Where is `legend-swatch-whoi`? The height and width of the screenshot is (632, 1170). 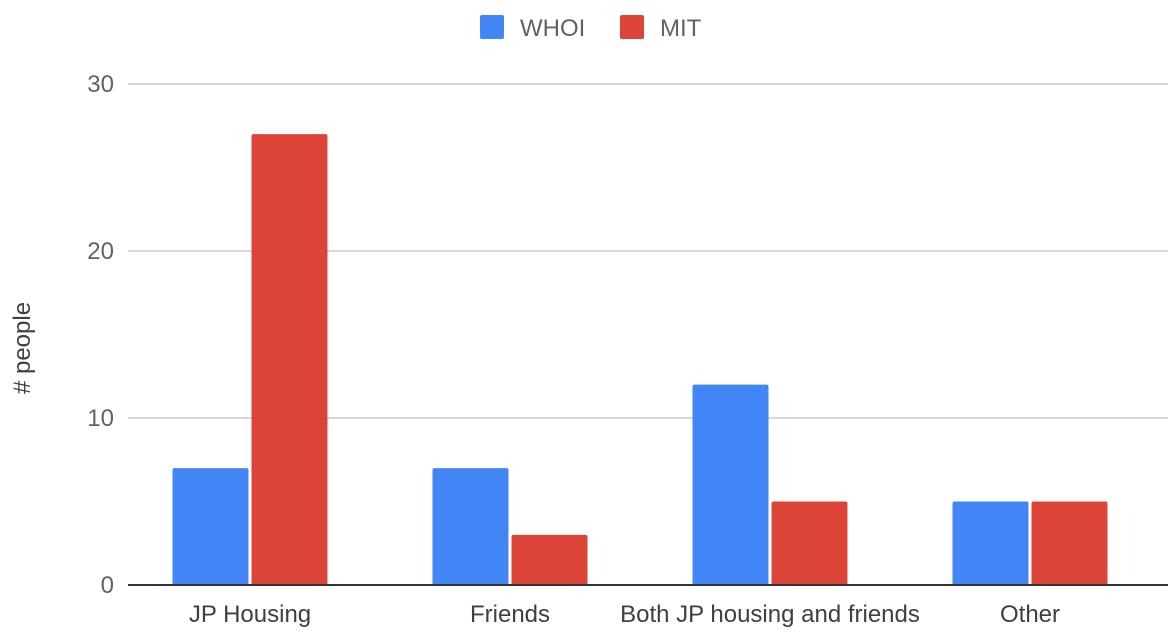 legend-swatch-whoi is located at coordinates (492, 27).